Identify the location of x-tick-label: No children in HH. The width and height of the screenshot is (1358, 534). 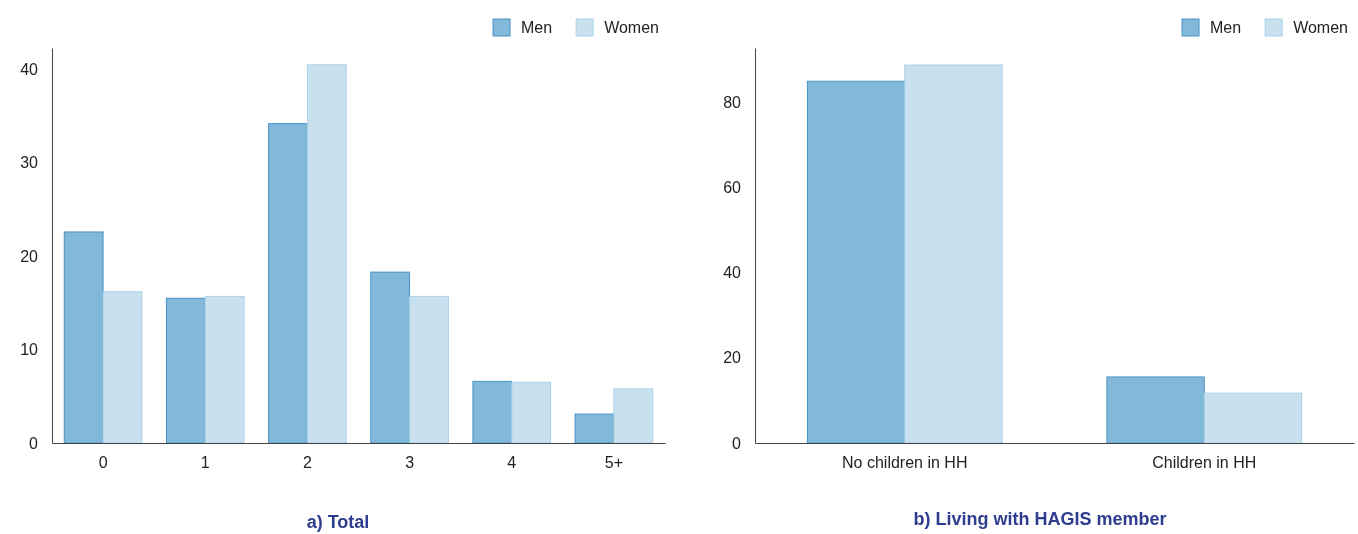
(905, 463).